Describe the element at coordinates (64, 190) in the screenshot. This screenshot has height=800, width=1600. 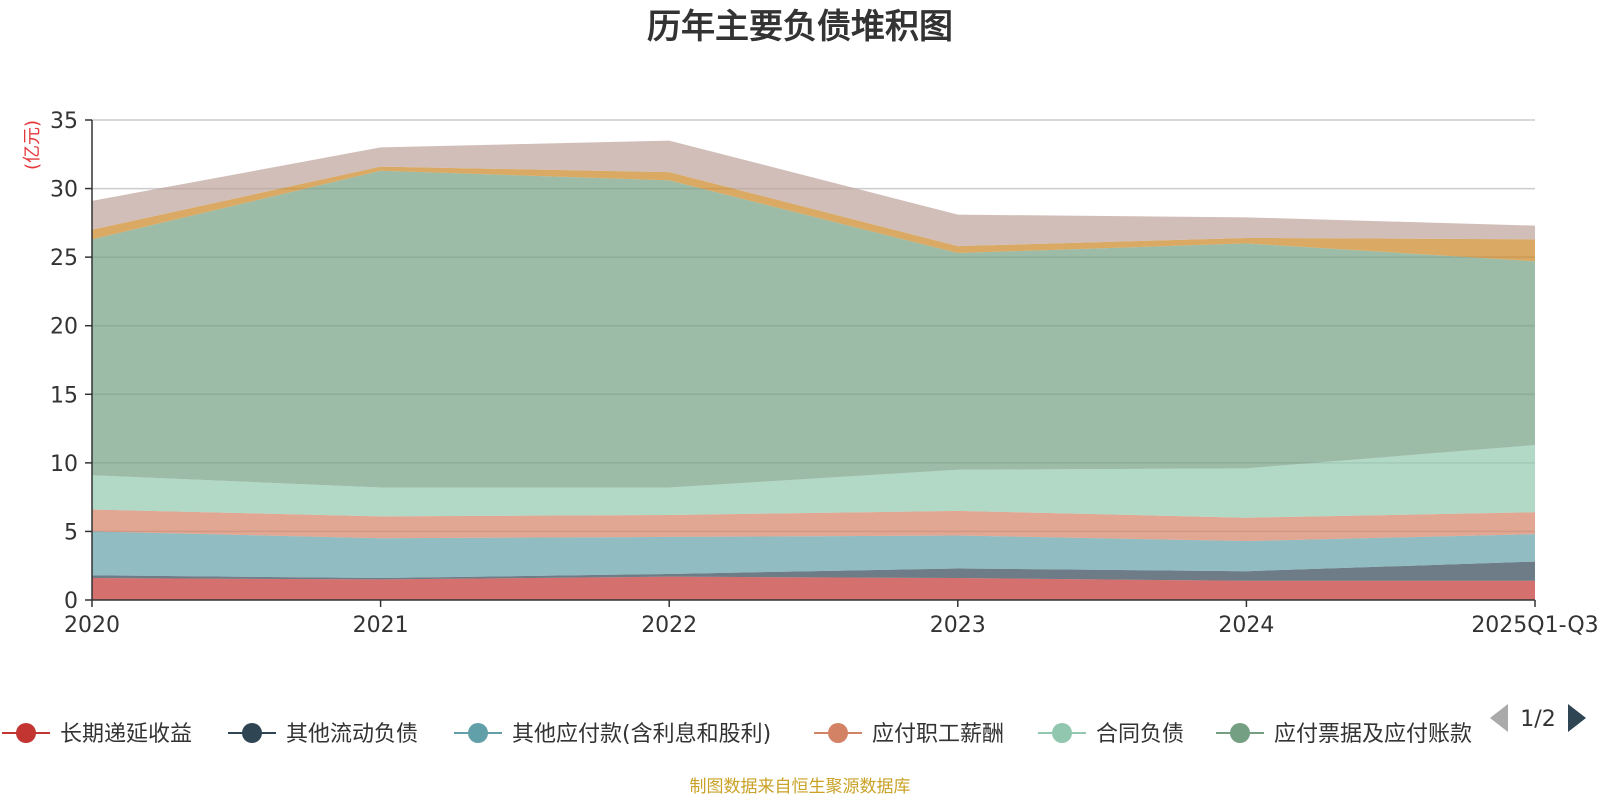
I see `y-tick-label-30: 30` at that location.